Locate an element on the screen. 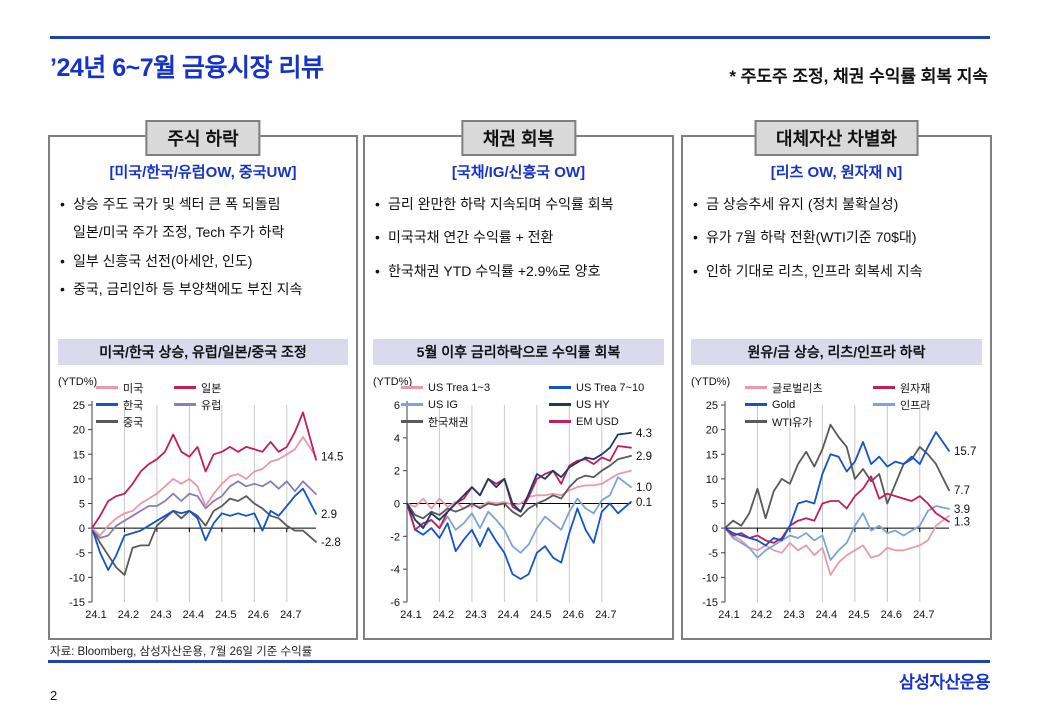  svg-text: 24.7 is located at coordinates (290, 615).